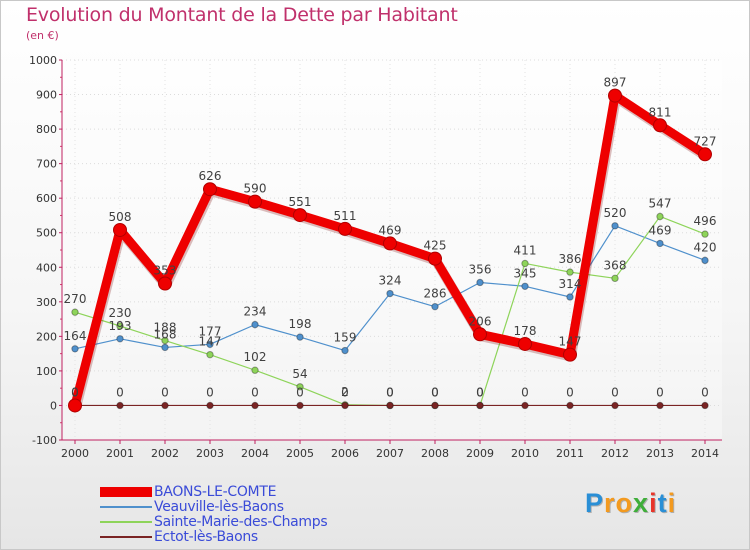 Image resolution: width=750 pixels, height=550 pixels. Describe the element at coordinates (390, 281) in the screenshot. I see `data-label: 324` at that location.